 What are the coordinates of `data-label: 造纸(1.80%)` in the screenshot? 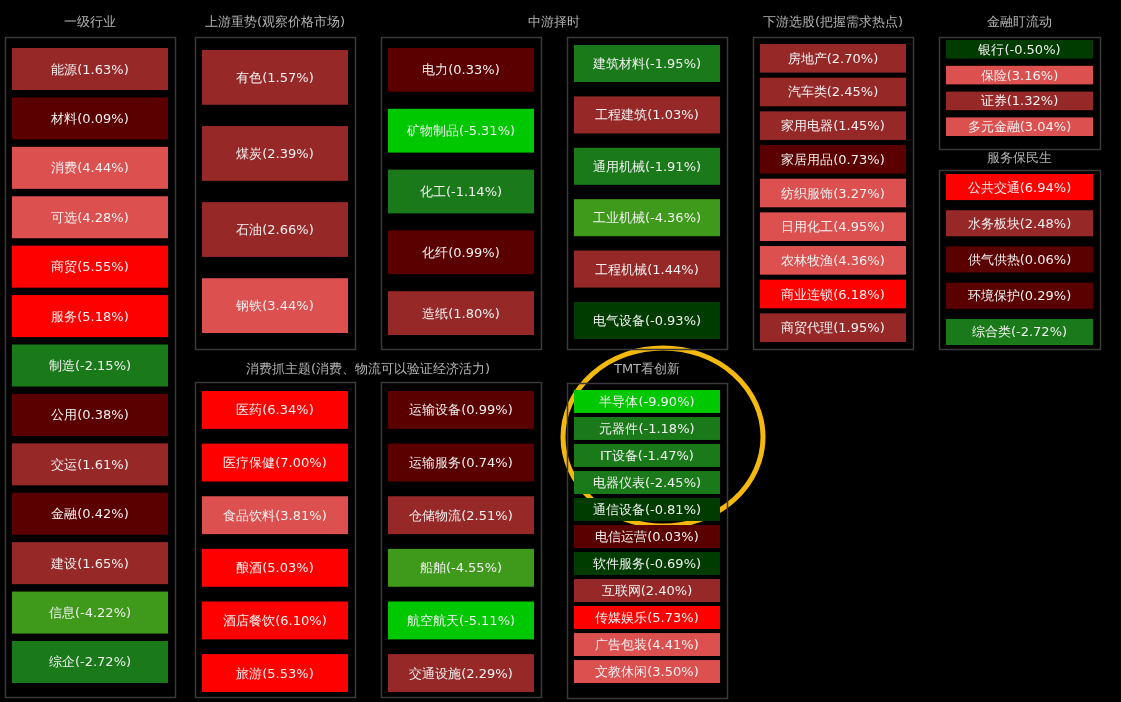 It's located at (461, 313).